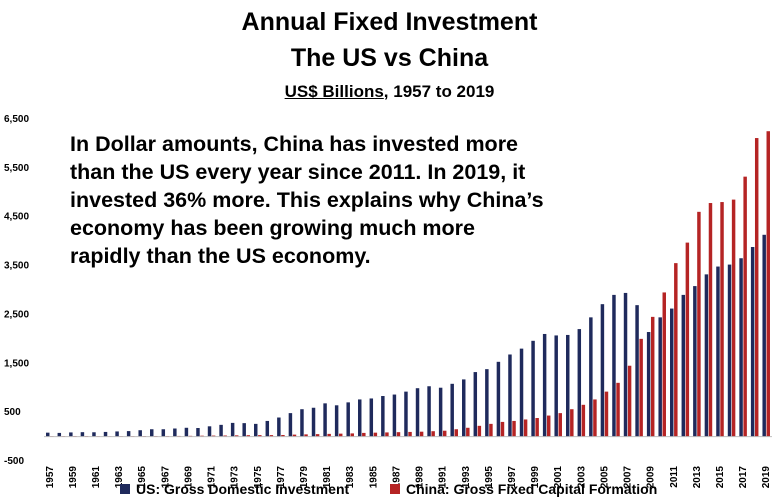 The image size is (779, 501). Describe the element at coordinates (710, 320) in the screenshot. I see `china-bar-2014` at that location.